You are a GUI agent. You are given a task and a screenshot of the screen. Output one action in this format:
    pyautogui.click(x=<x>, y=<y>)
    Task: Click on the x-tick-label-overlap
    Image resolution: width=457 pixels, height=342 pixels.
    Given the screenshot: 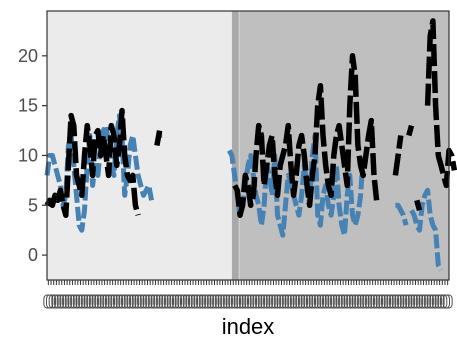 What is the action you would take?
    pyautogui.click(x=447, y=301)
    